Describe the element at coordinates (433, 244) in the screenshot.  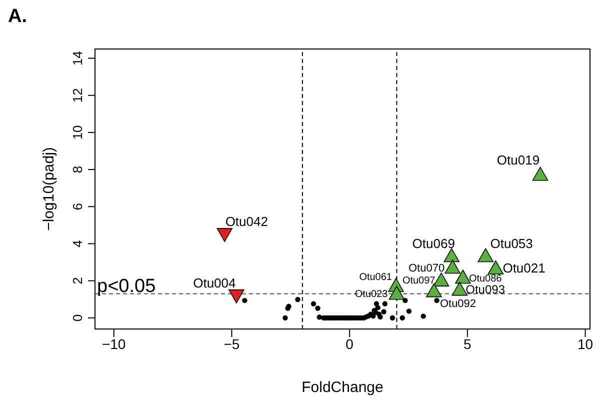
I see `annotation: Otu069` at that location.